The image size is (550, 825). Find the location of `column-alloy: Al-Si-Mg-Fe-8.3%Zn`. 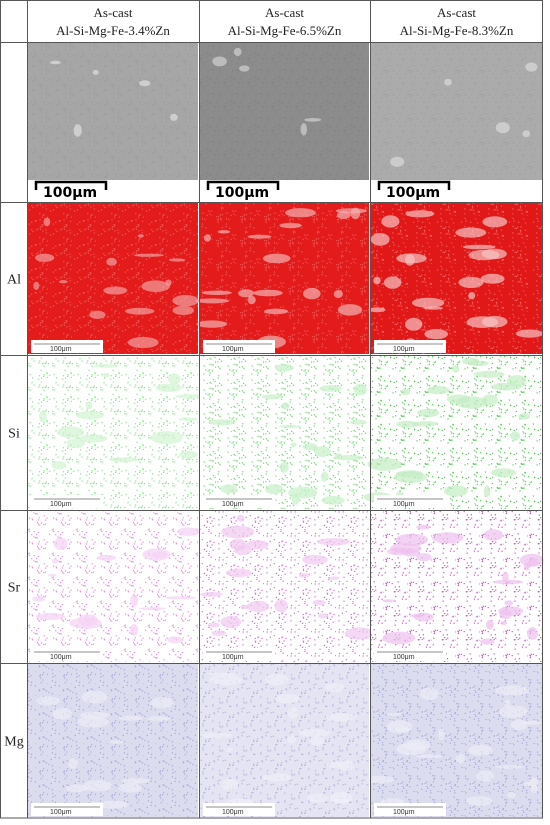

column-alloy: Al-Si-Mg-Fe-8.3%Zn is located at coordinates (457, 30).